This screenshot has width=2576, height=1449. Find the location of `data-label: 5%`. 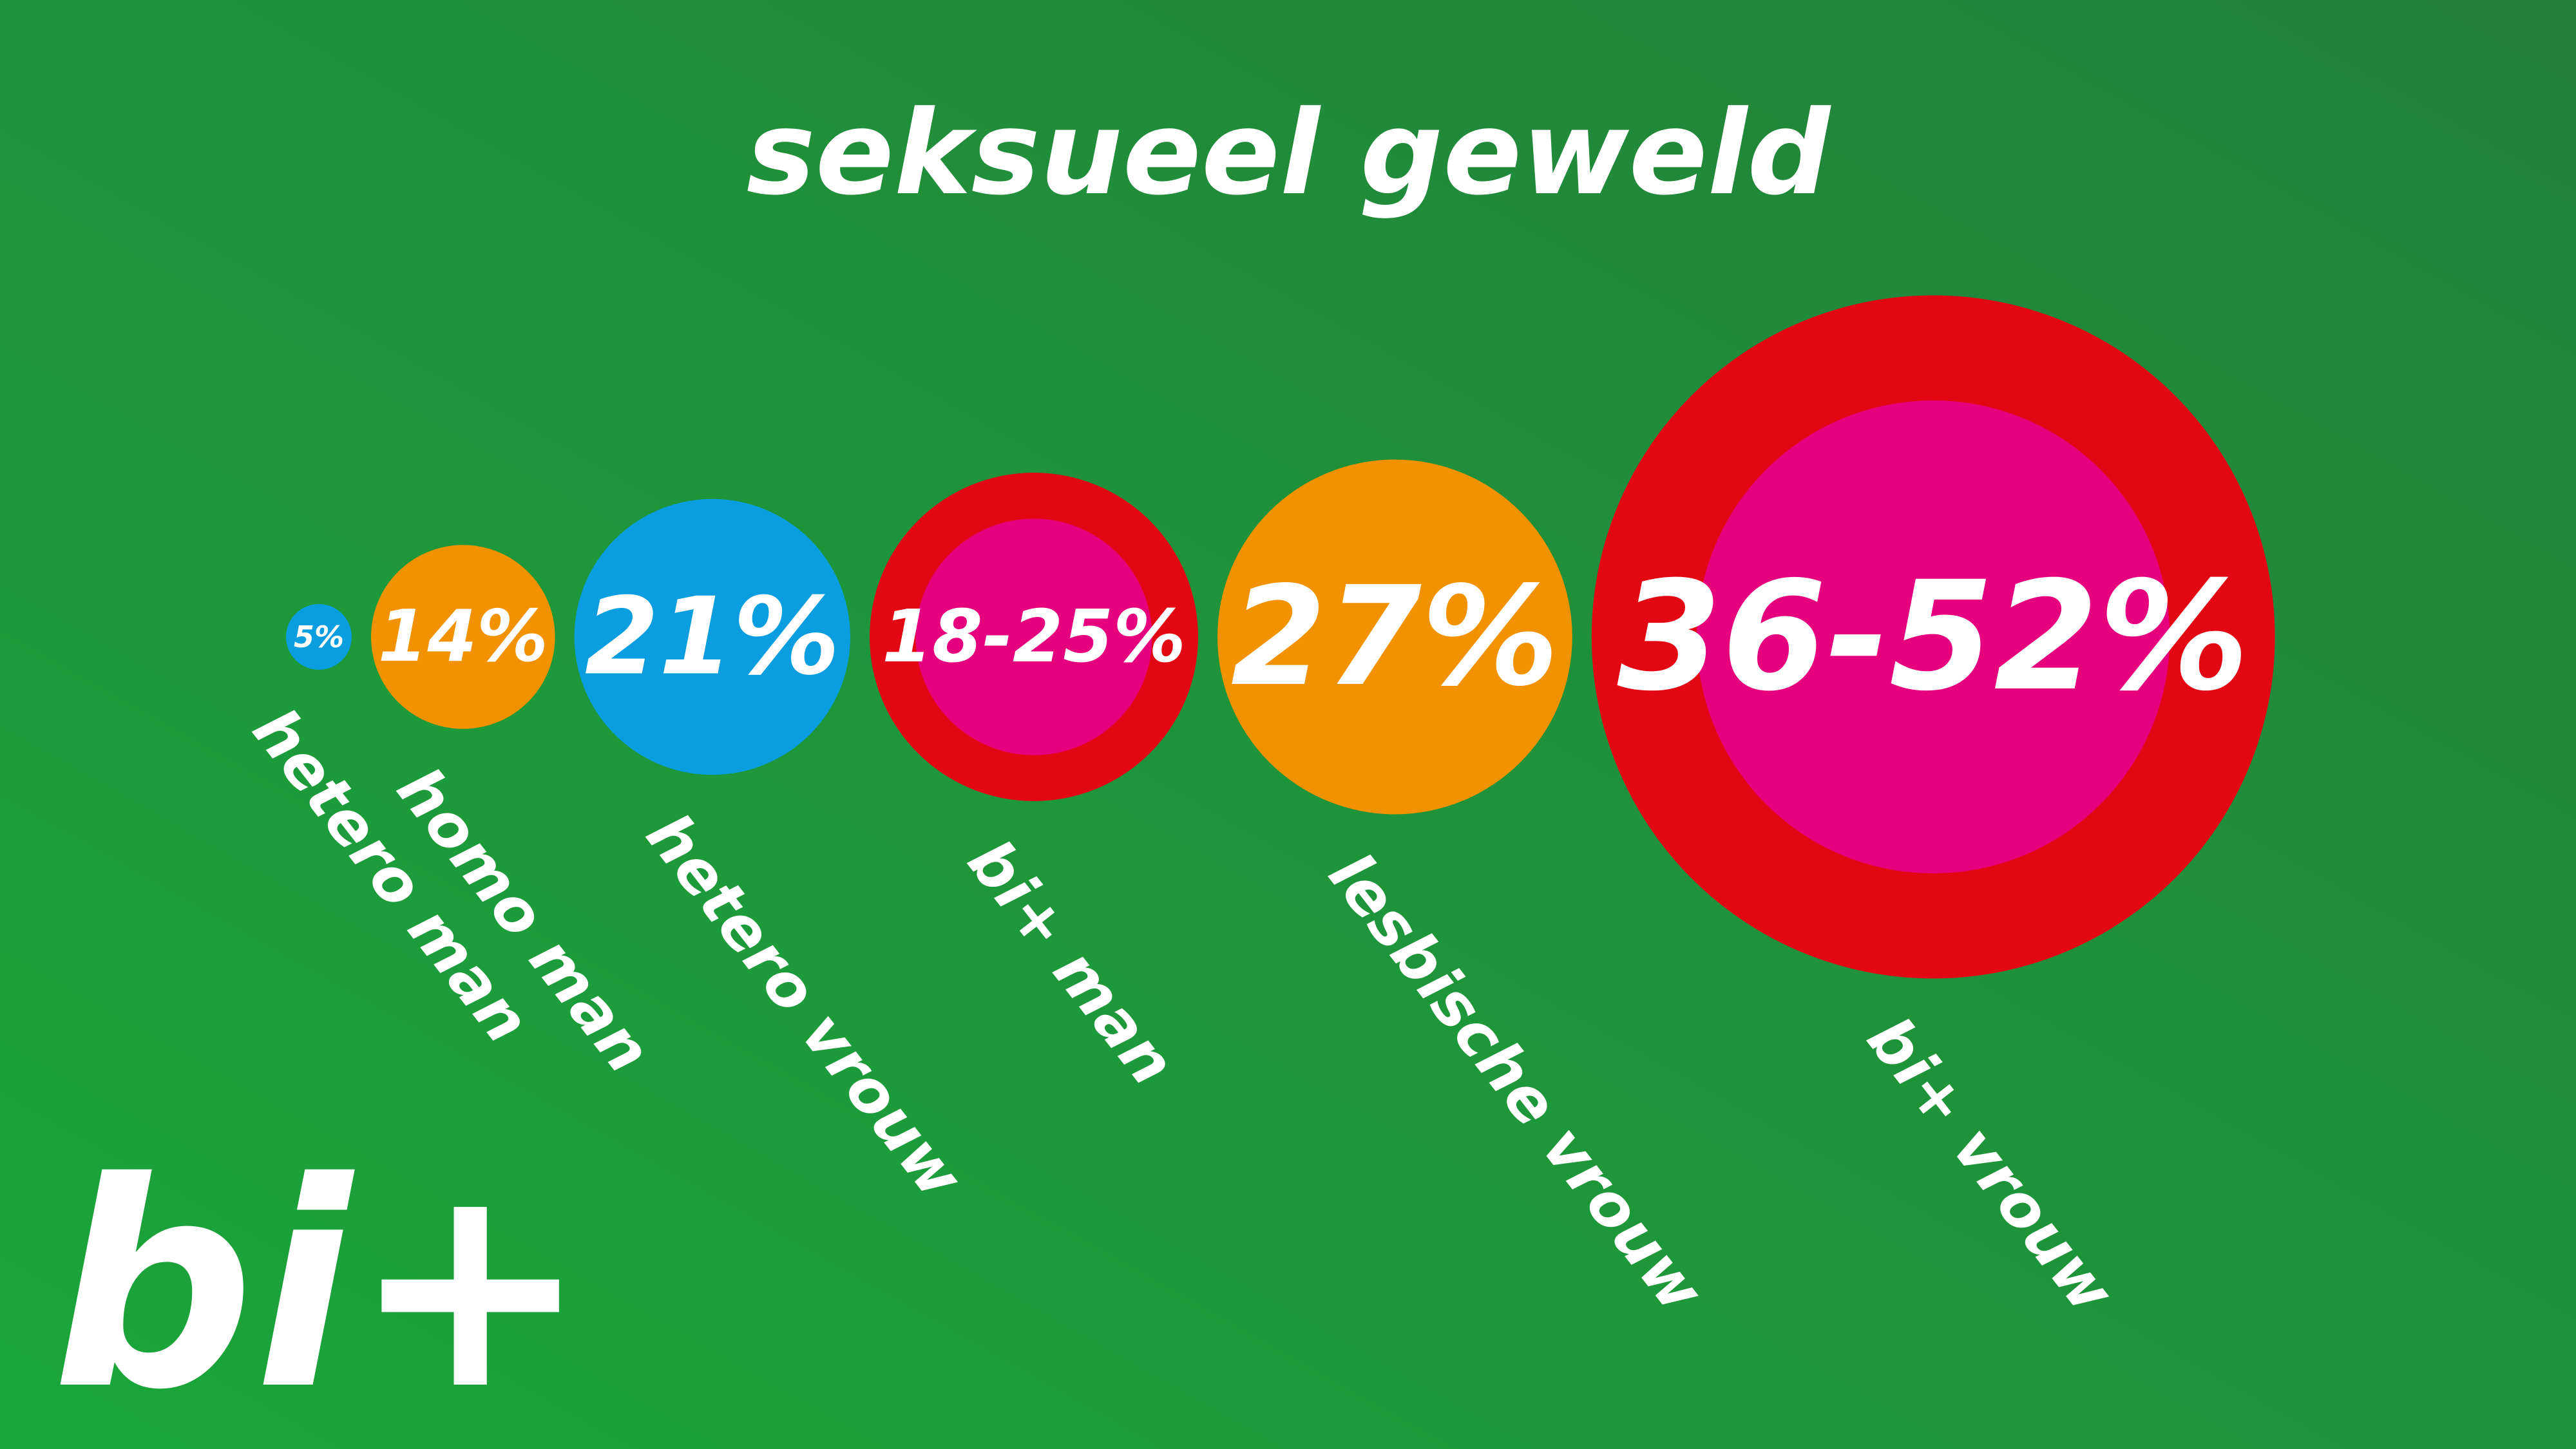

data-label: 5% is located at coordinates (319, 637).